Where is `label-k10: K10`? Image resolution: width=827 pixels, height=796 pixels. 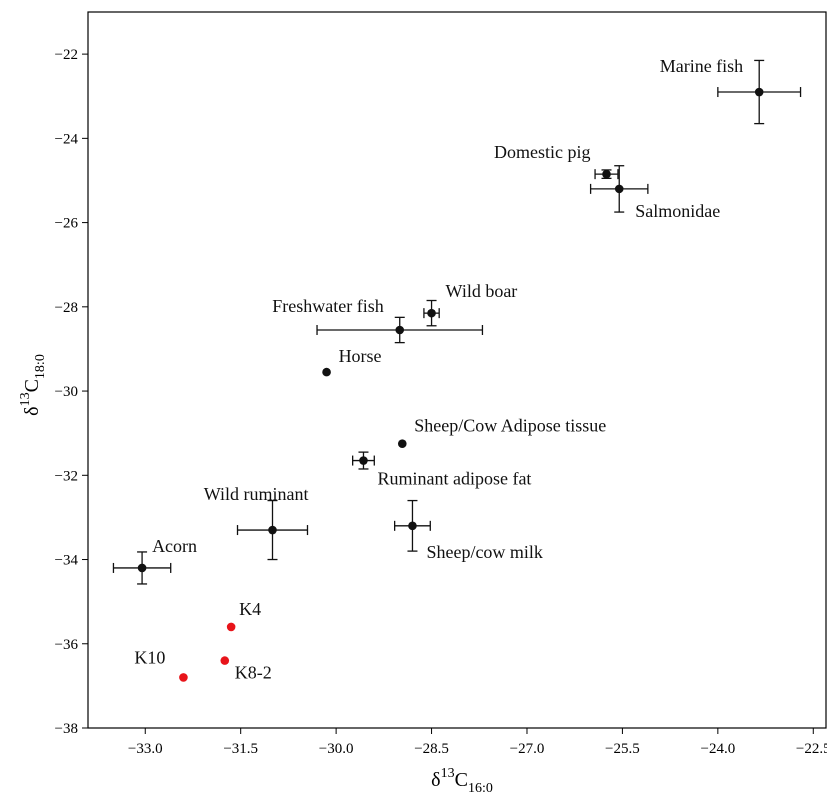 label-k10: K10 is located at coordinates (149, 657).